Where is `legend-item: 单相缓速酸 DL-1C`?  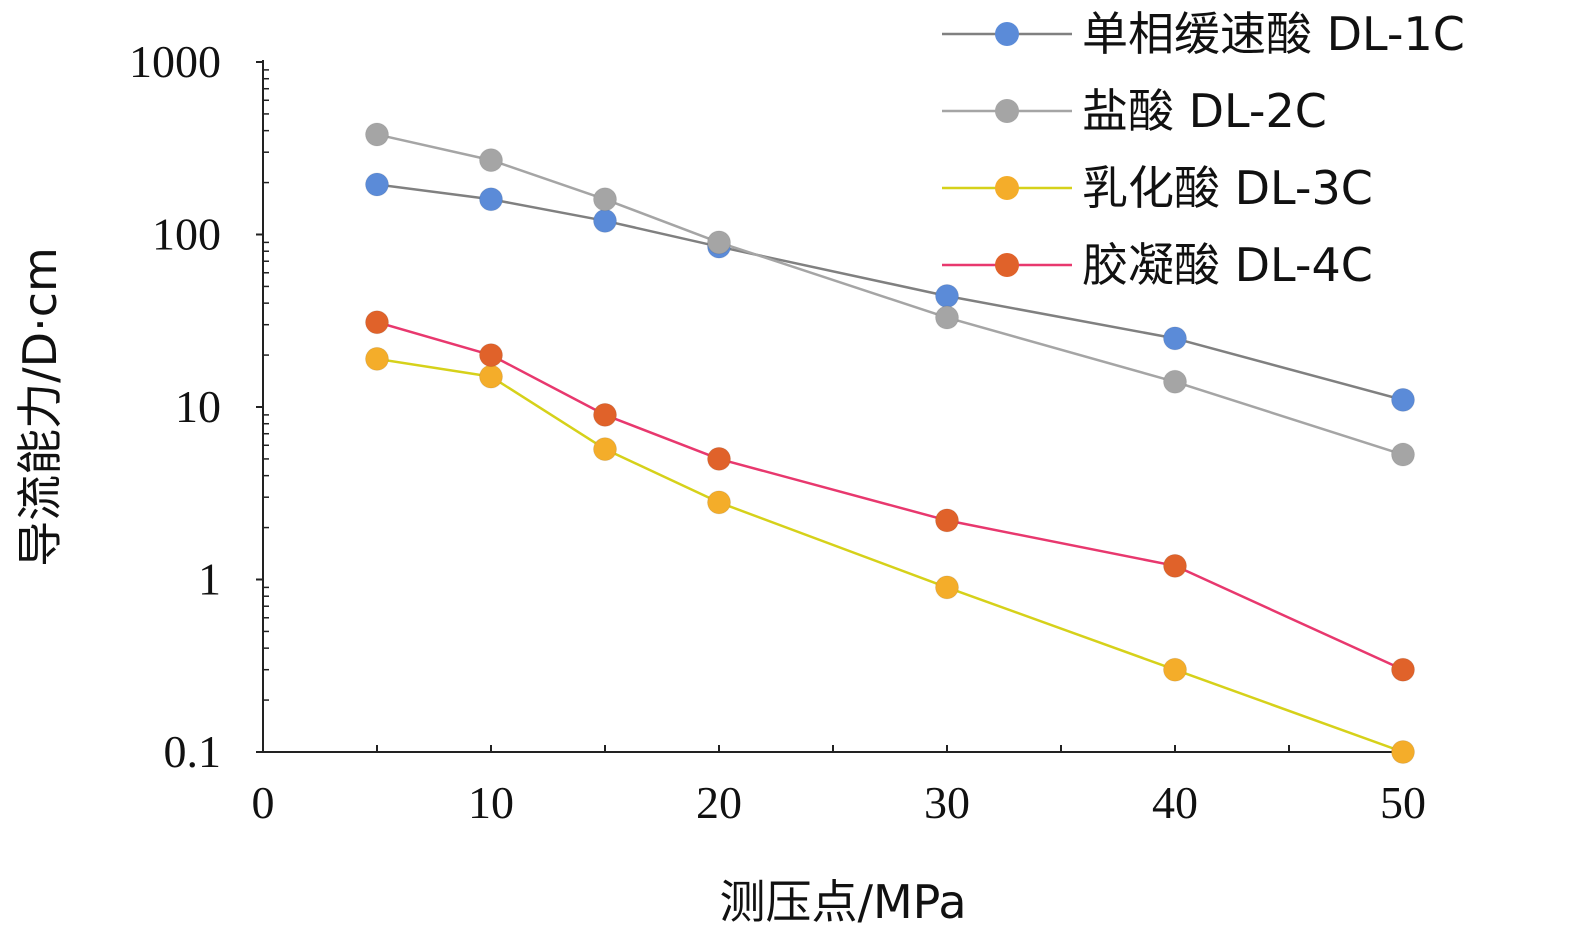 legend-item: 单相缓速酸 DL-1C is located at coordinates (1203, 34).